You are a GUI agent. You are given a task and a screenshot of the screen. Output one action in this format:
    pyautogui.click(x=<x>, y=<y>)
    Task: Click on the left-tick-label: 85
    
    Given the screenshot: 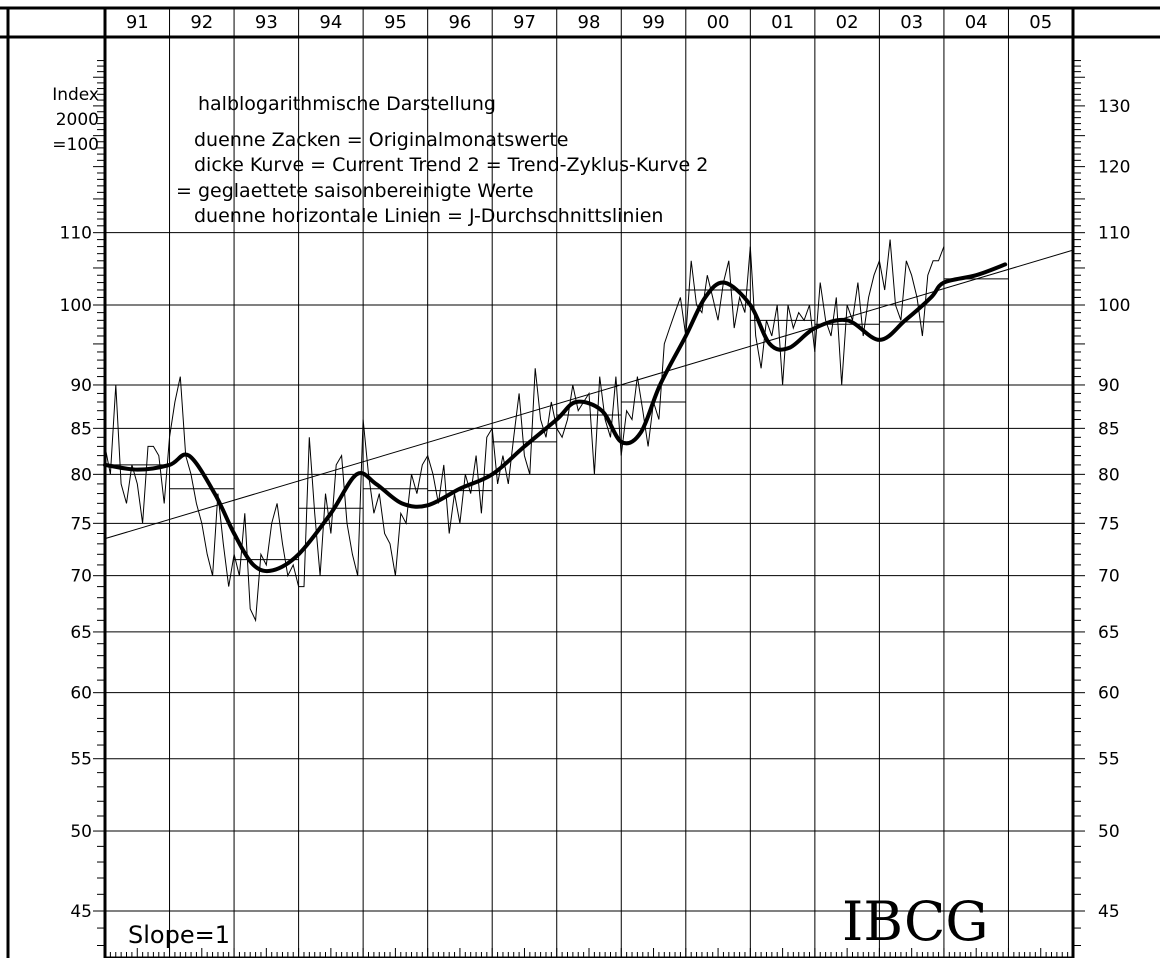 What is the action you would take?
    pyautogui.click(x=81, y=429)
    